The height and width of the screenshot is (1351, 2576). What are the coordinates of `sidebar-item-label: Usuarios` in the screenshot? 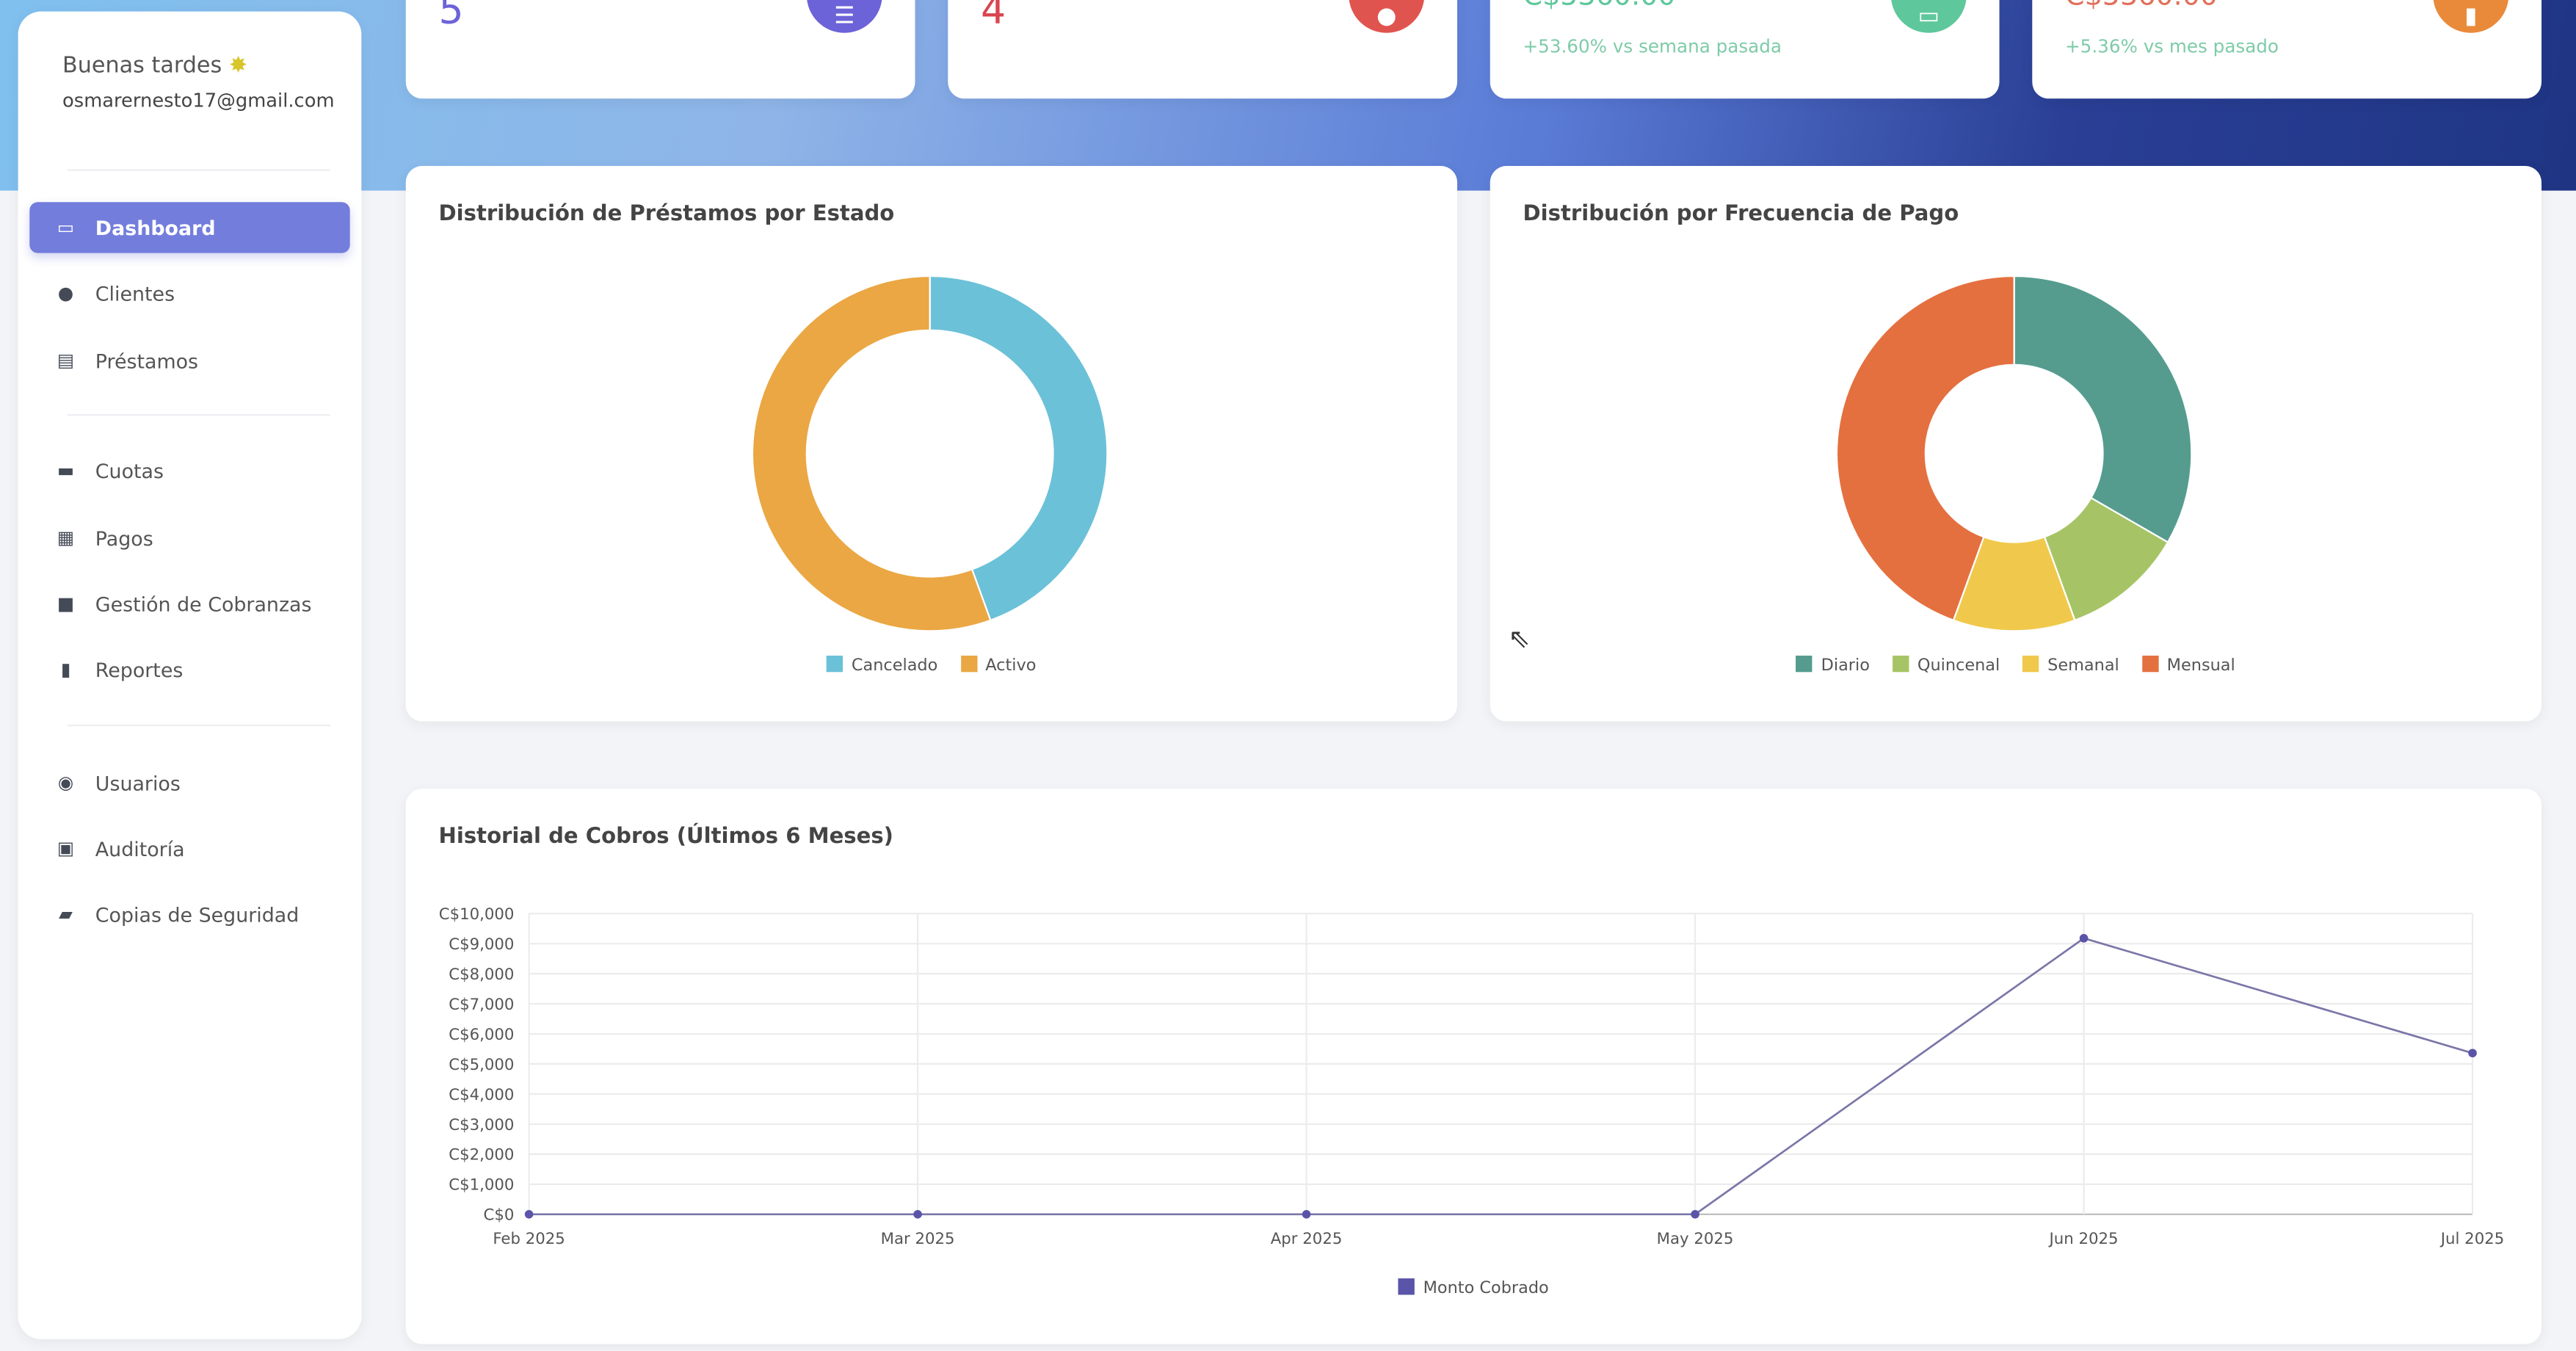 It's located at (138, 783).